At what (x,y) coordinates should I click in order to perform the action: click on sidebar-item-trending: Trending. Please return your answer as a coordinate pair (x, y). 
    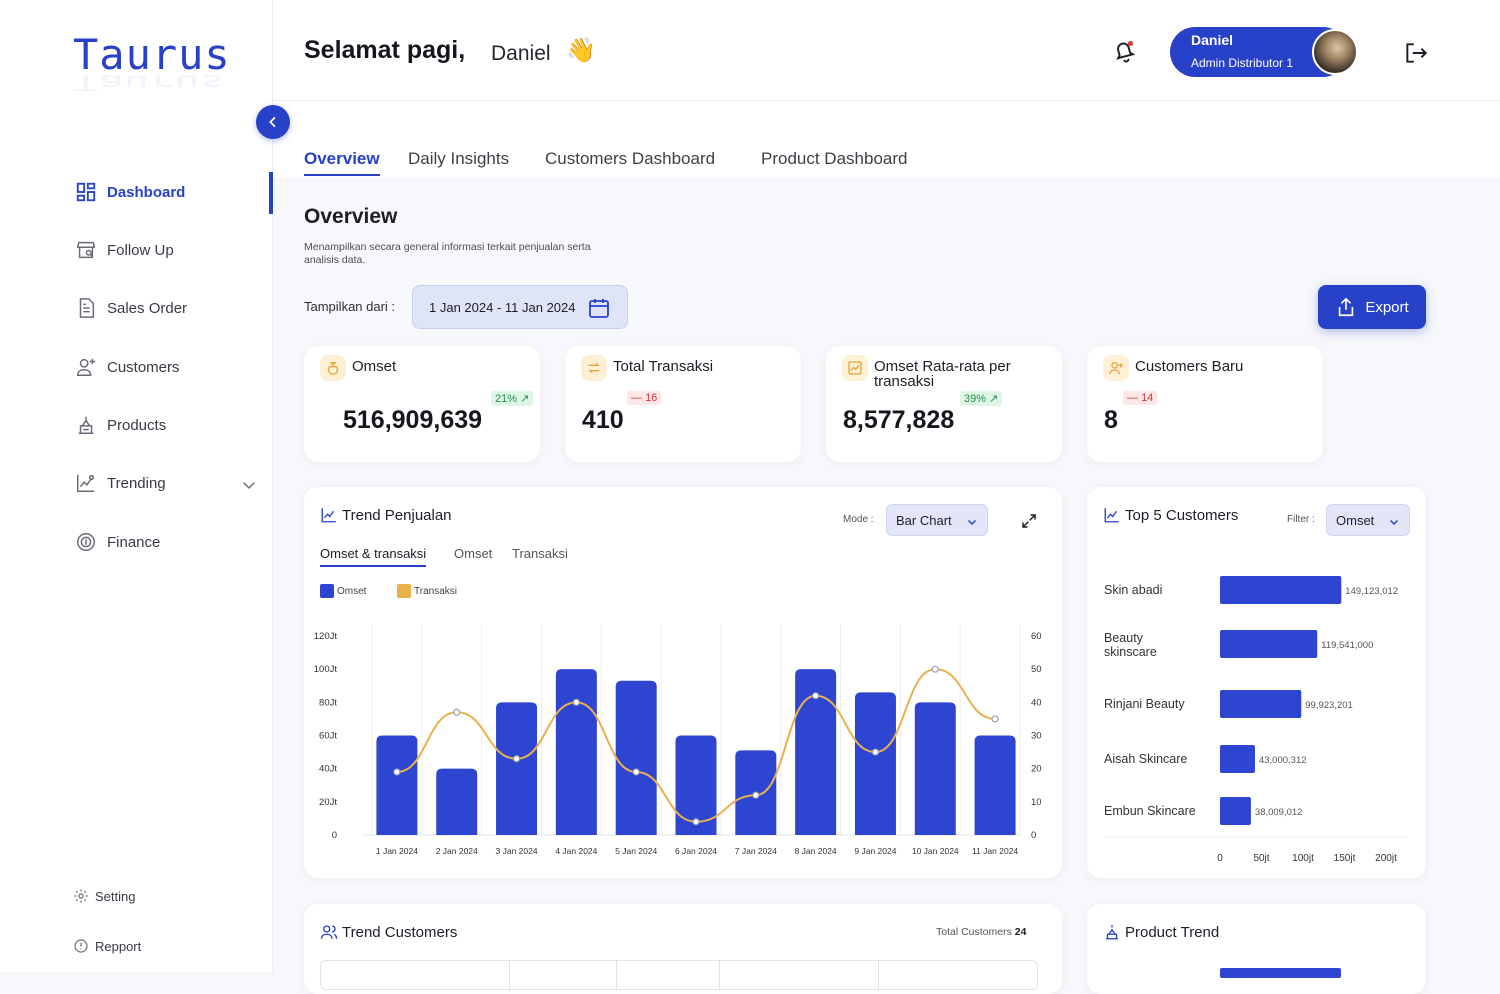
    Looking at the image, I should click on (120, 483).